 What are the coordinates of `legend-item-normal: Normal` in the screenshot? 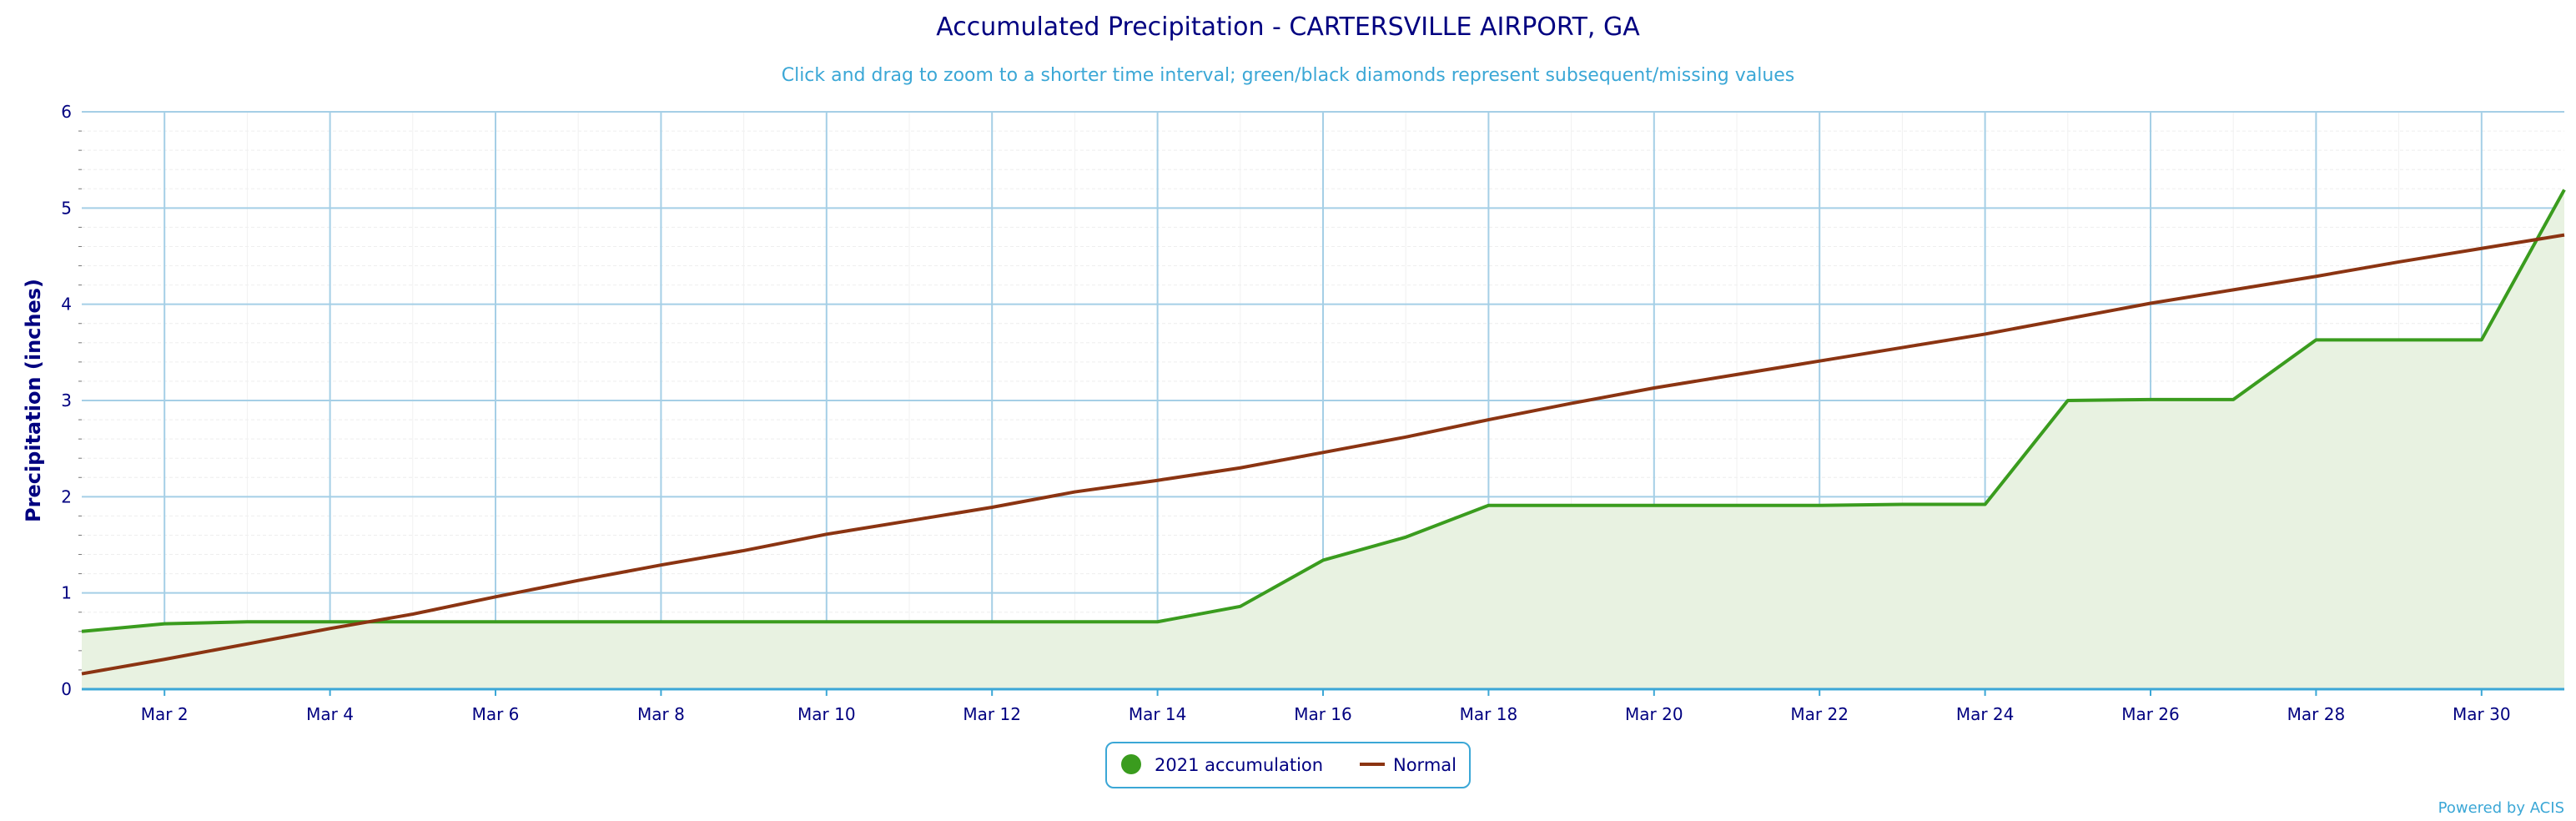 It's located at (1408, 765).